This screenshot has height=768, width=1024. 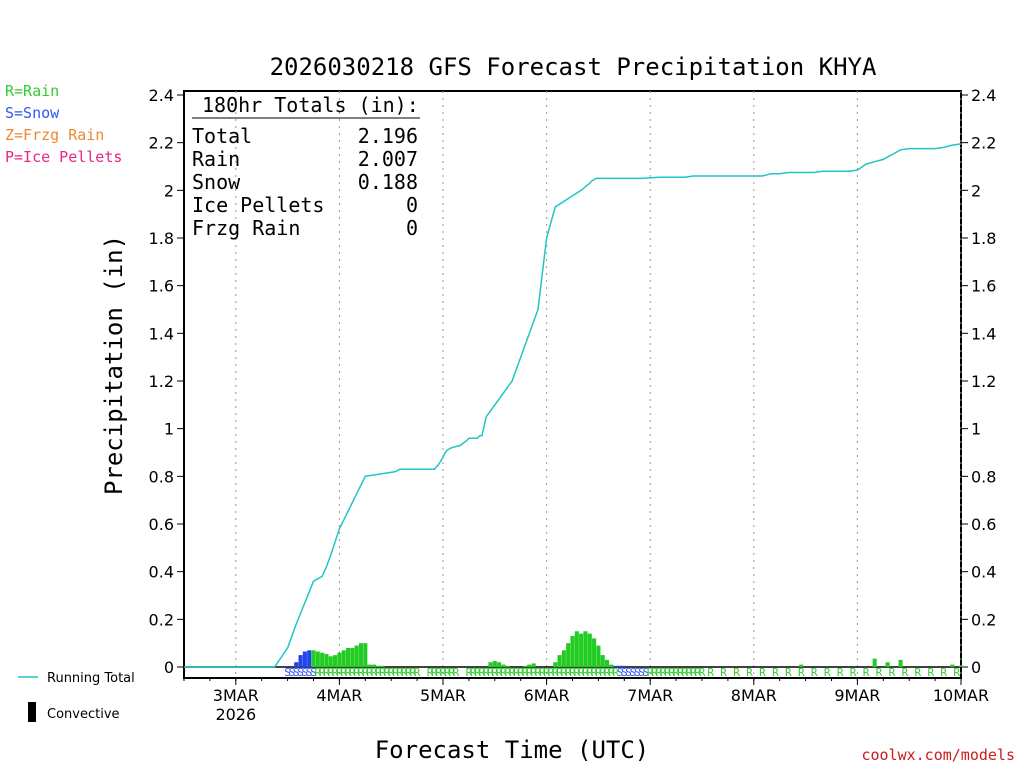 What do you see at coordinates (216, 159) in the screenshot?
I see `totals-row-label: Rain` at bounding box center [216, 159].